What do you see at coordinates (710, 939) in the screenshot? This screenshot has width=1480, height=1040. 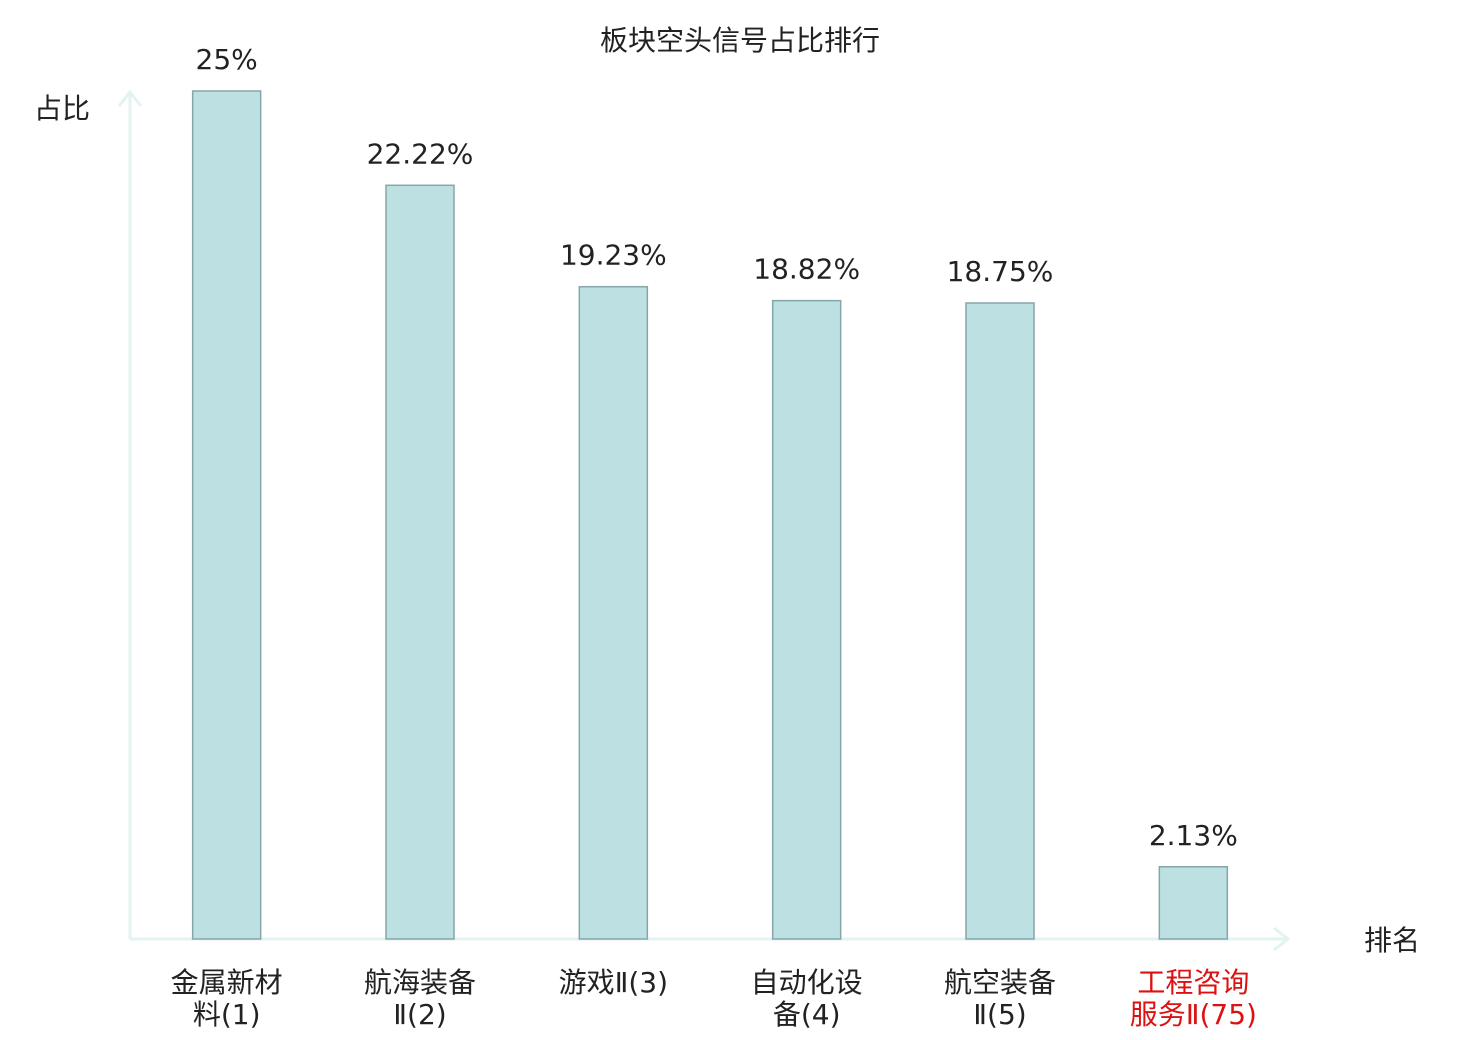 I see `x-axis` at bounding box center [710, 939].